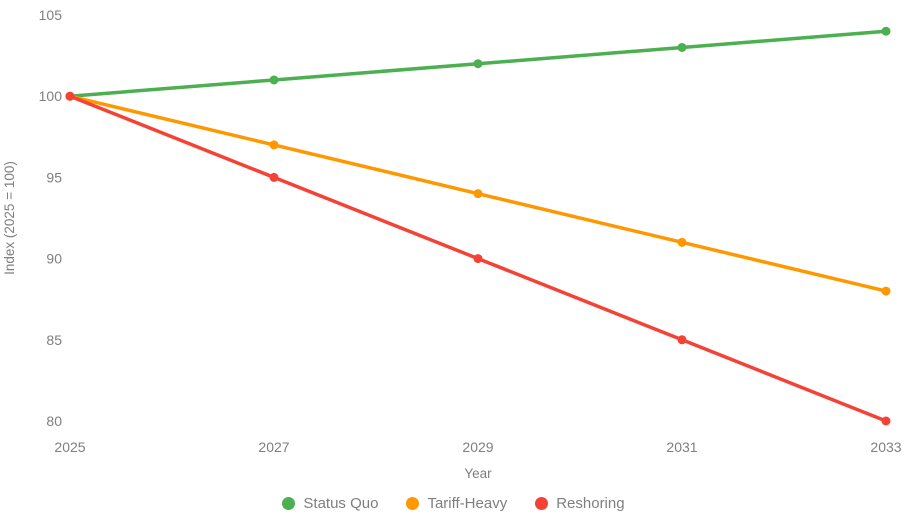  Describe the element at coordinates (69, 447) in the screenshot. I see `x-tick-label: 2025` at that location.